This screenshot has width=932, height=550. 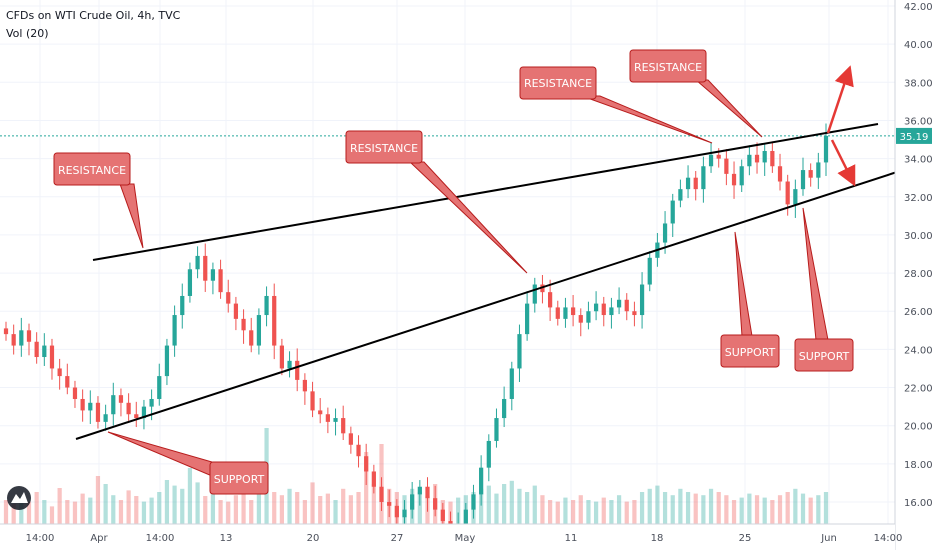 I want to click on callout-support-1: SUPPORT, so click(x=188, y=463).